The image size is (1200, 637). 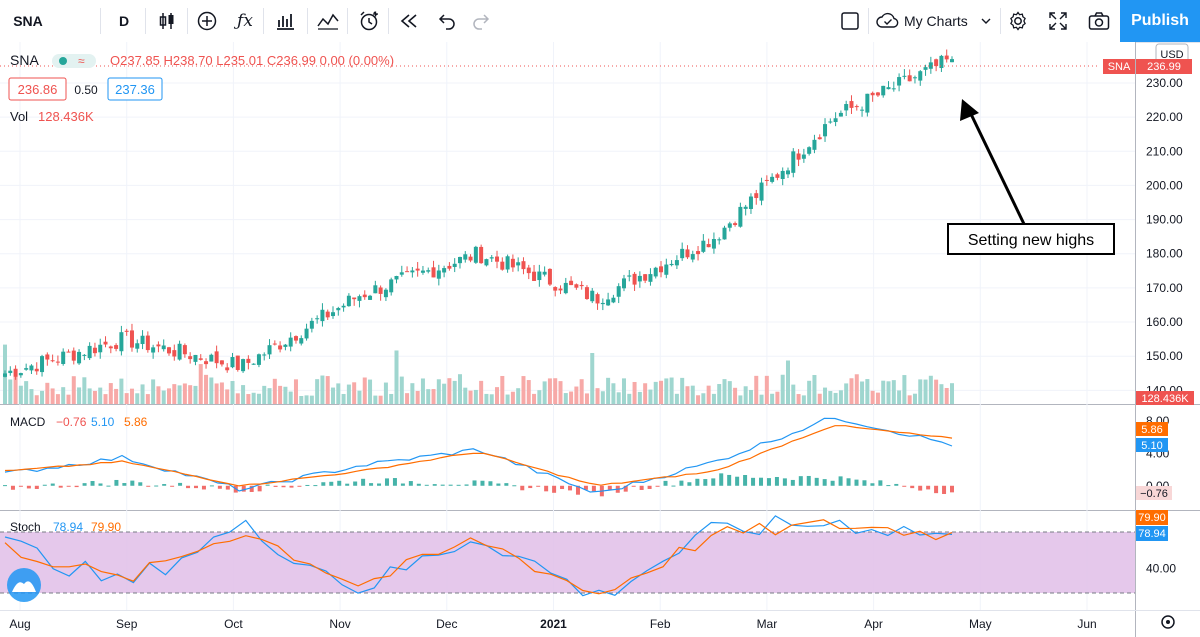 What do you see at coordinates (245, 21) in the screenshot?
I see `indicators-fx-icon: ƒx` at bounding box center [245, 21].